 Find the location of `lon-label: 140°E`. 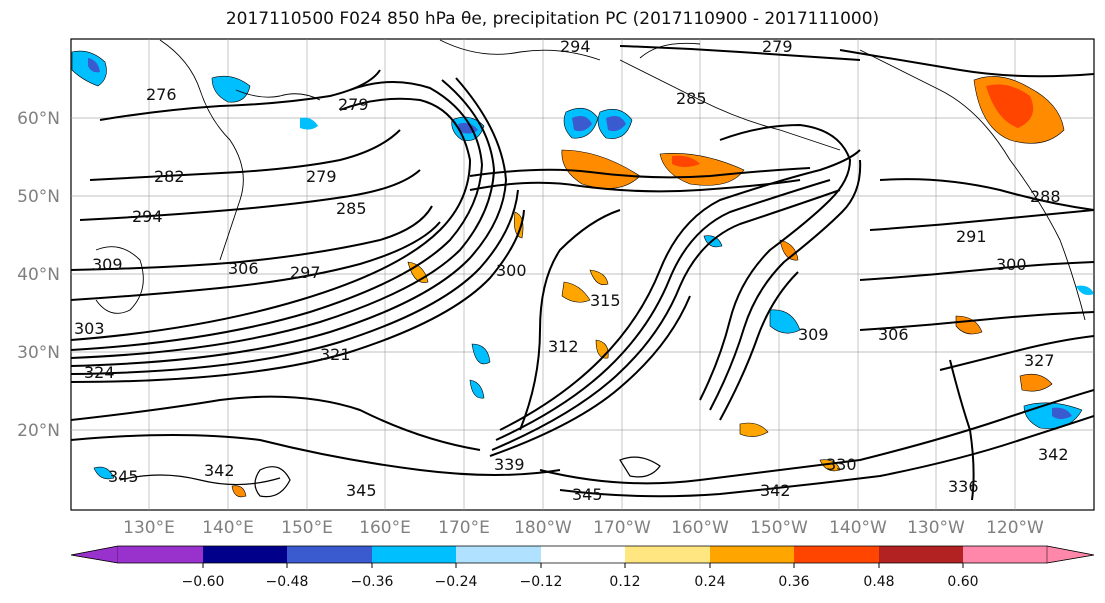

lon-label: 140°E is located at coordinates (228, 528).